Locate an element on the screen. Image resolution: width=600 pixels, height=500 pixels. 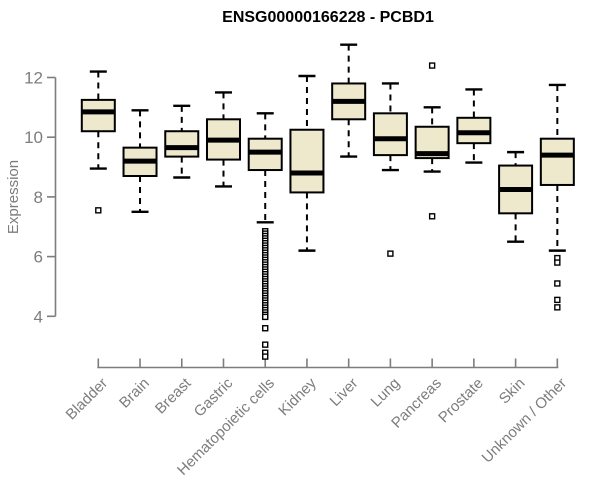
x-tick-label: Brain is located at coordinates (134, 393).